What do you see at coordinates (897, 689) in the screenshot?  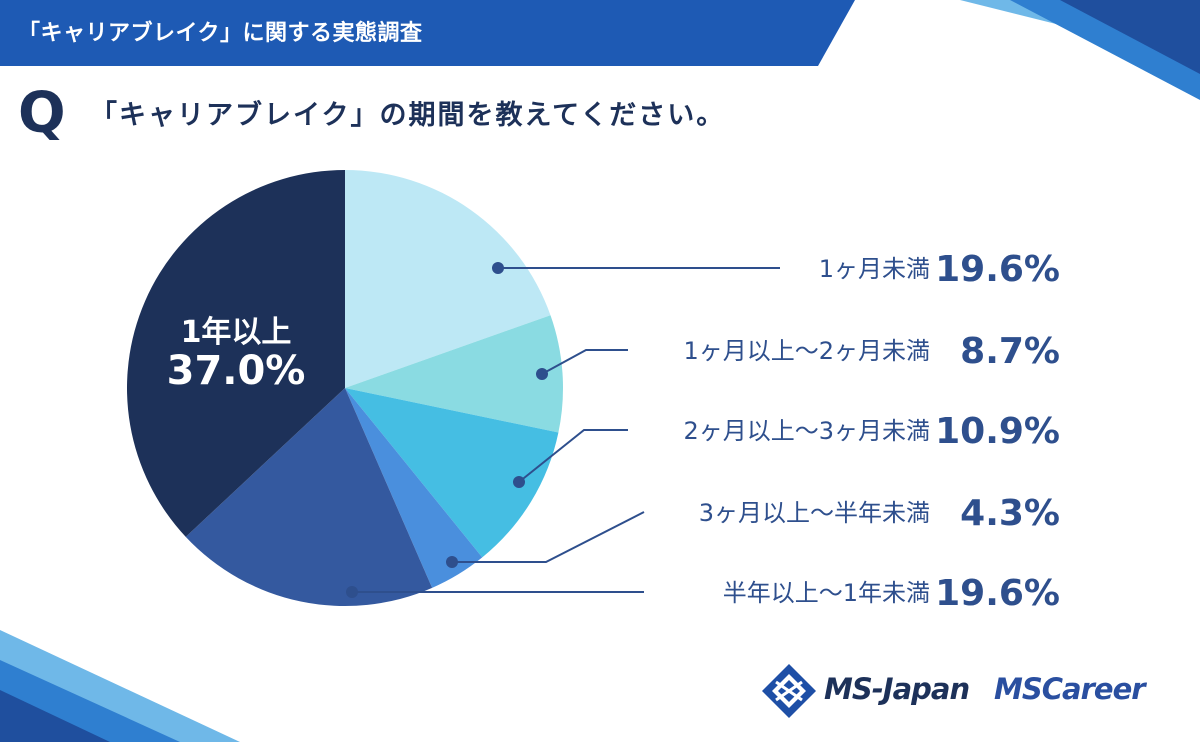 I see `ms-japan-logo-text: MS-Japan` at bounding box center [897, 689].